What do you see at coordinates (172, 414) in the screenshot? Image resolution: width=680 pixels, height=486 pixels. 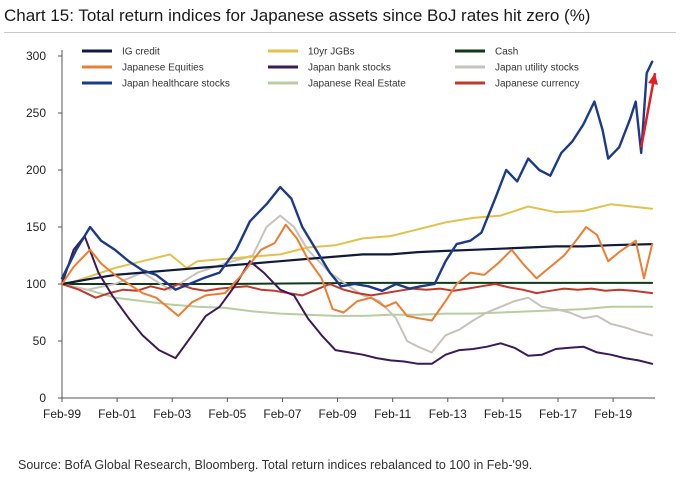 I see `x-tick-label: Feb-03` at bounding box center [172, 414].